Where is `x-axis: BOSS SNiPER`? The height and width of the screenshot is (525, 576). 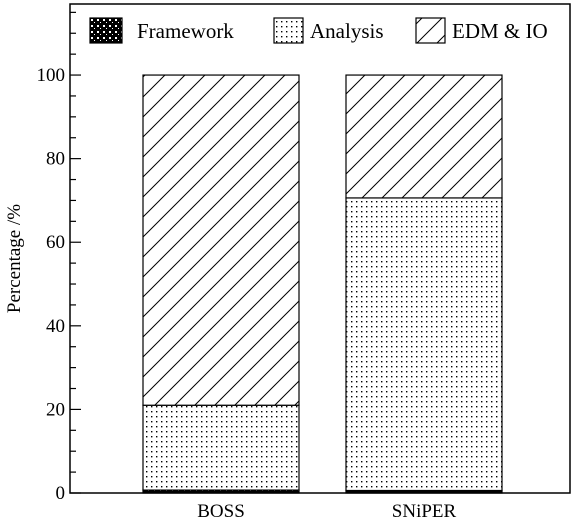
x-axis: BOSS SNiPER is located at coordinates (326, 511).